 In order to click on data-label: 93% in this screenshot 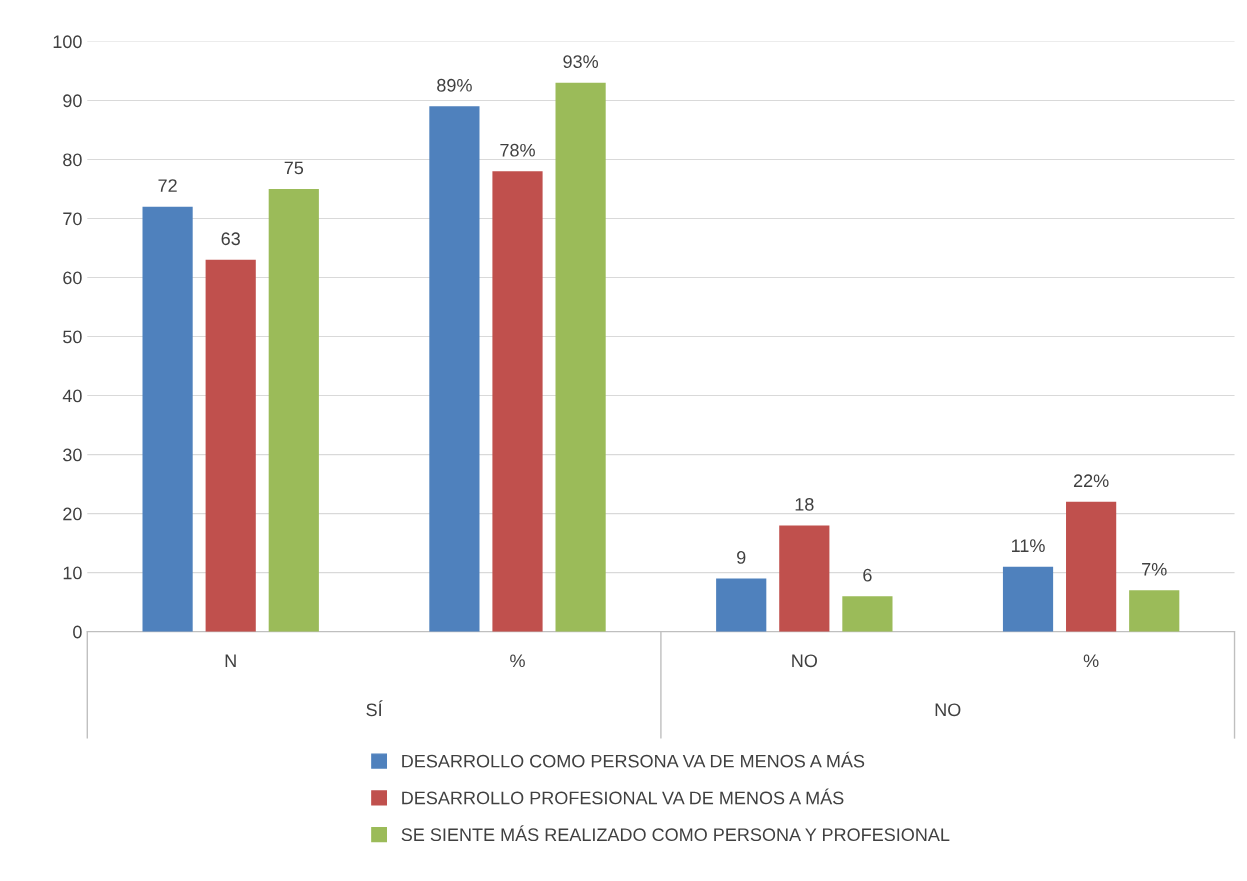, I will do `click(581, 62)`.